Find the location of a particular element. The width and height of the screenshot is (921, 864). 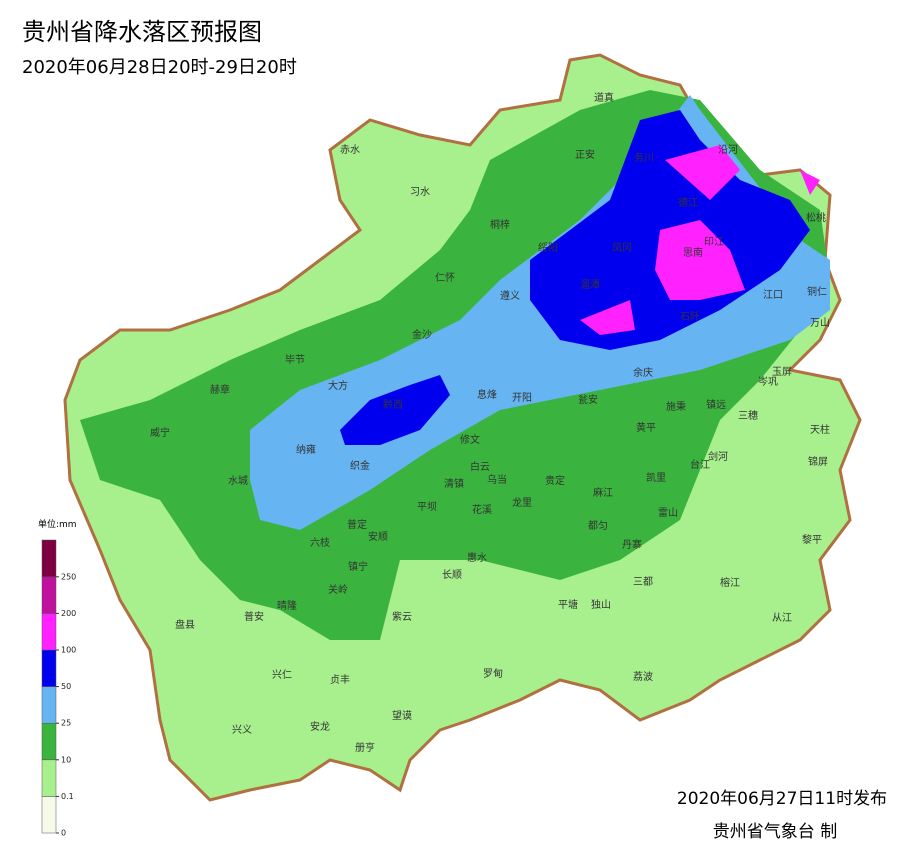

place-label: 麻江 is located at coordinates (603, 492).